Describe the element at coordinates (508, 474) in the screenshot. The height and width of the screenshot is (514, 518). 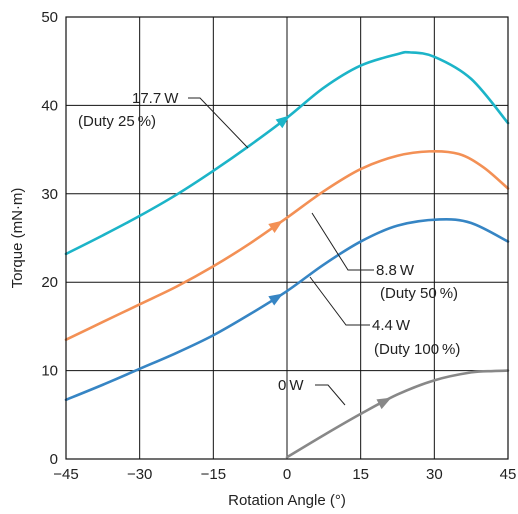
I see `x-tick-label: 45` at that location.